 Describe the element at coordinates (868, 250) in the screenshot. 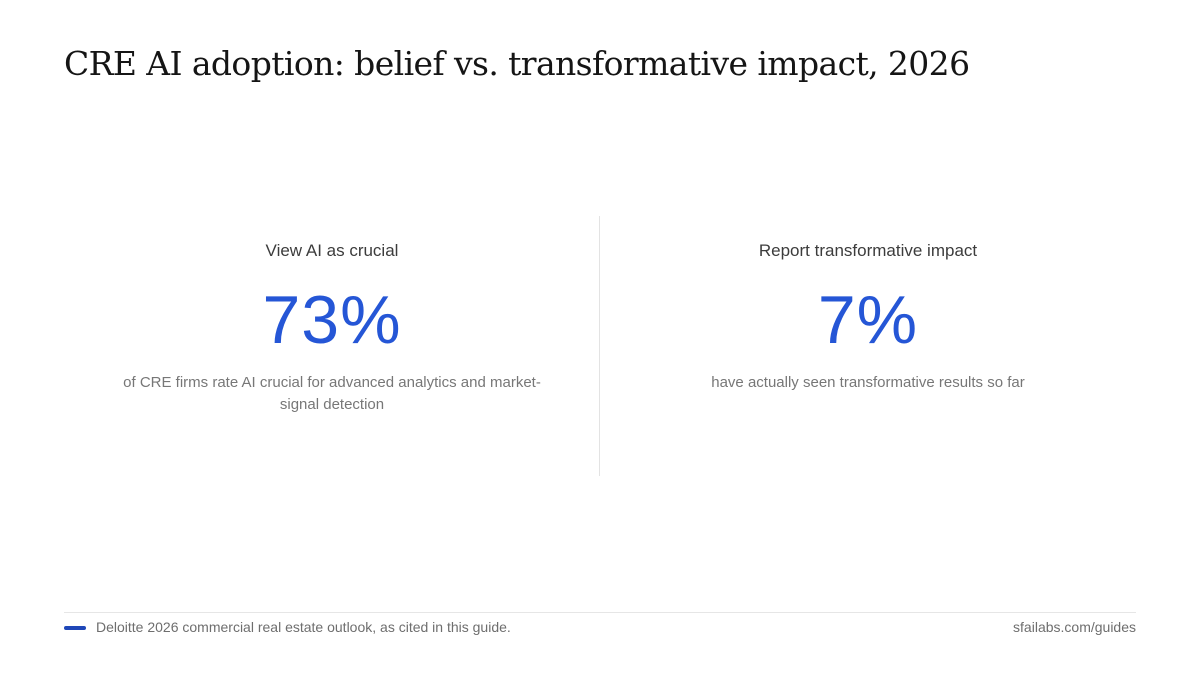

I see `stat-label: Report transformative impact` at that location.